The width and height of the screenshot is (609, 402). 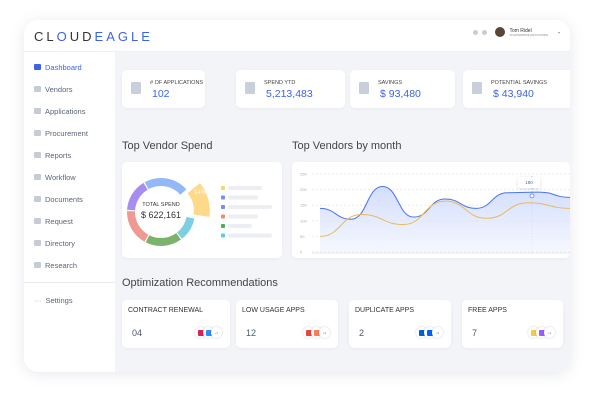 I want to click on stat-card: SPEND YTD 5,213,483, so click(x=290, y=89).